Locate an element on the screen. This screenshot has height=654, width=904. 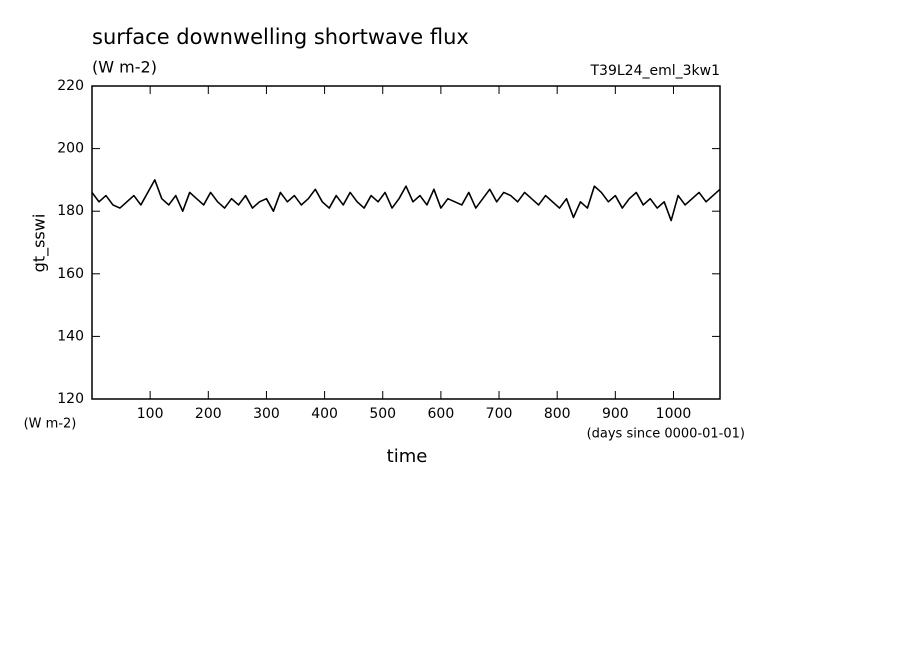
x-tick-label: 100 is located at coordinates (150, 414).